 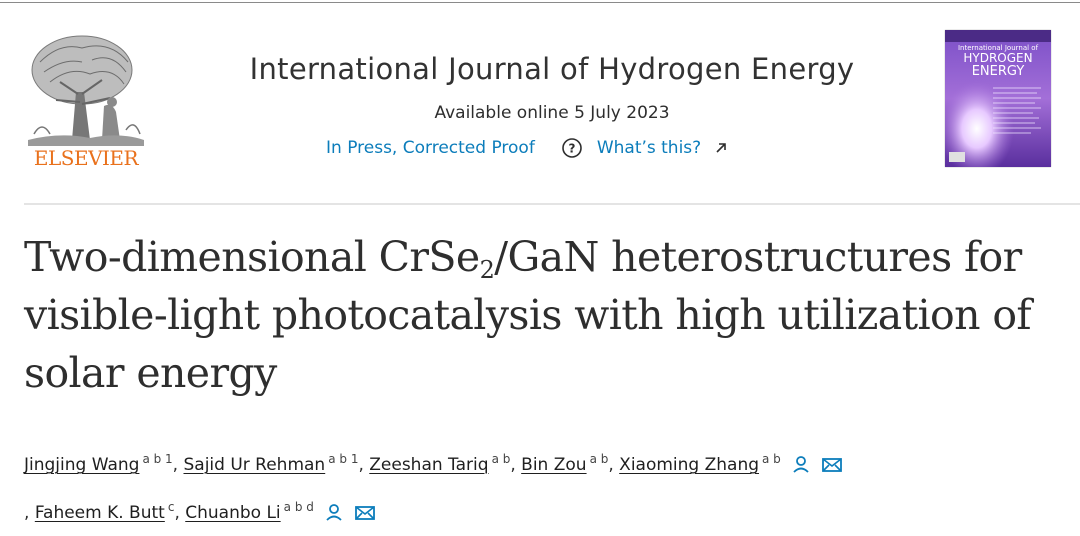 What do you see at coordinates (689, 465) in the screenshot?
I see `author-name-link: Xiaoming Zhang` at bounding box center [689, 465].